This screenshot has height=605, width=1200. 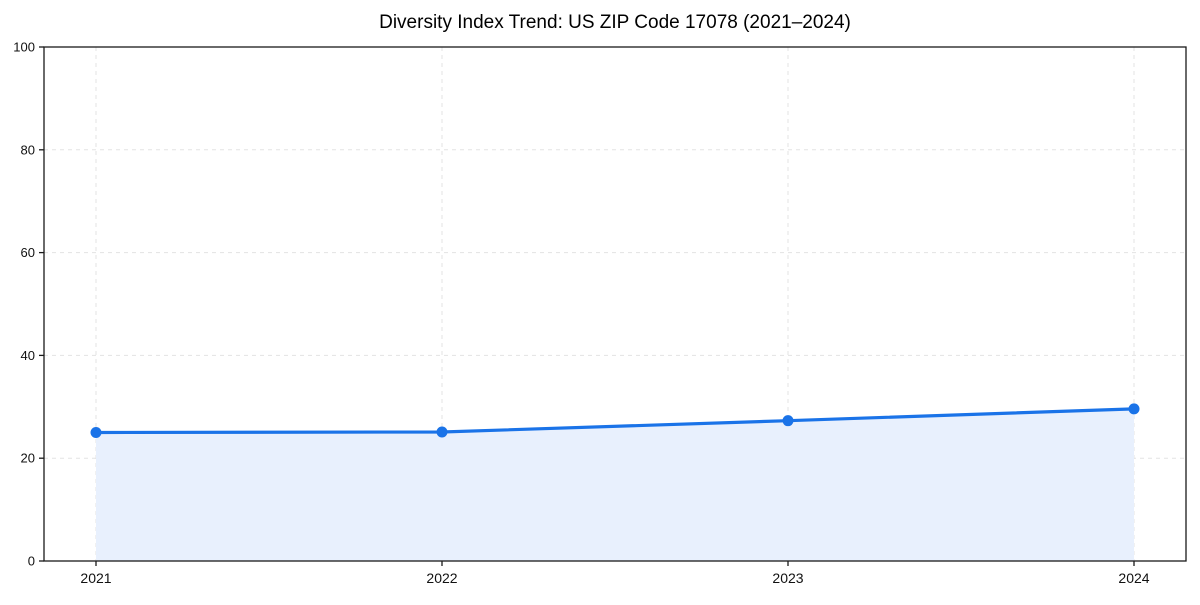 I want to click on y-tick-label: 80, so click(x=28, y=149).